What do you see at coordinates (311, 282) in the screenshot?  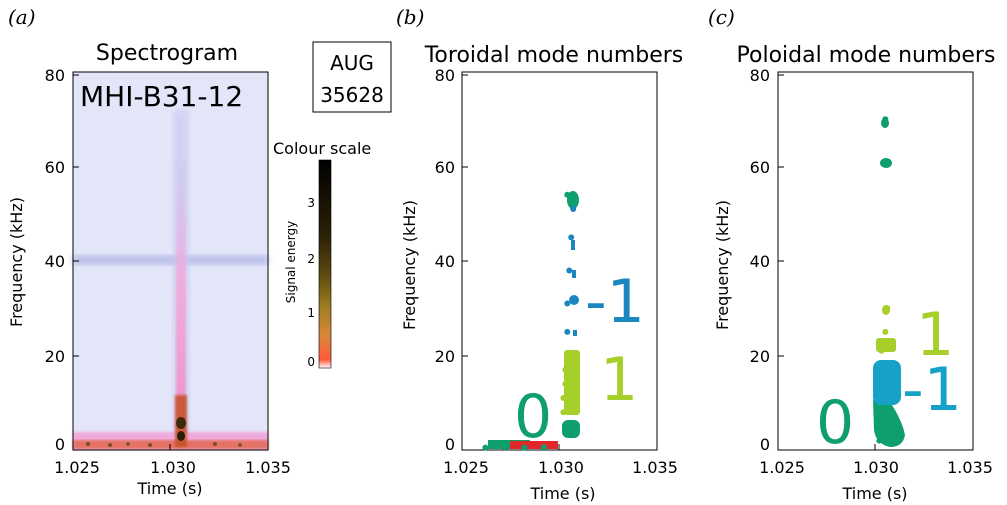 I see `colour-bar-ticks: 0 1 2 3` at bounding box center [311, 282].